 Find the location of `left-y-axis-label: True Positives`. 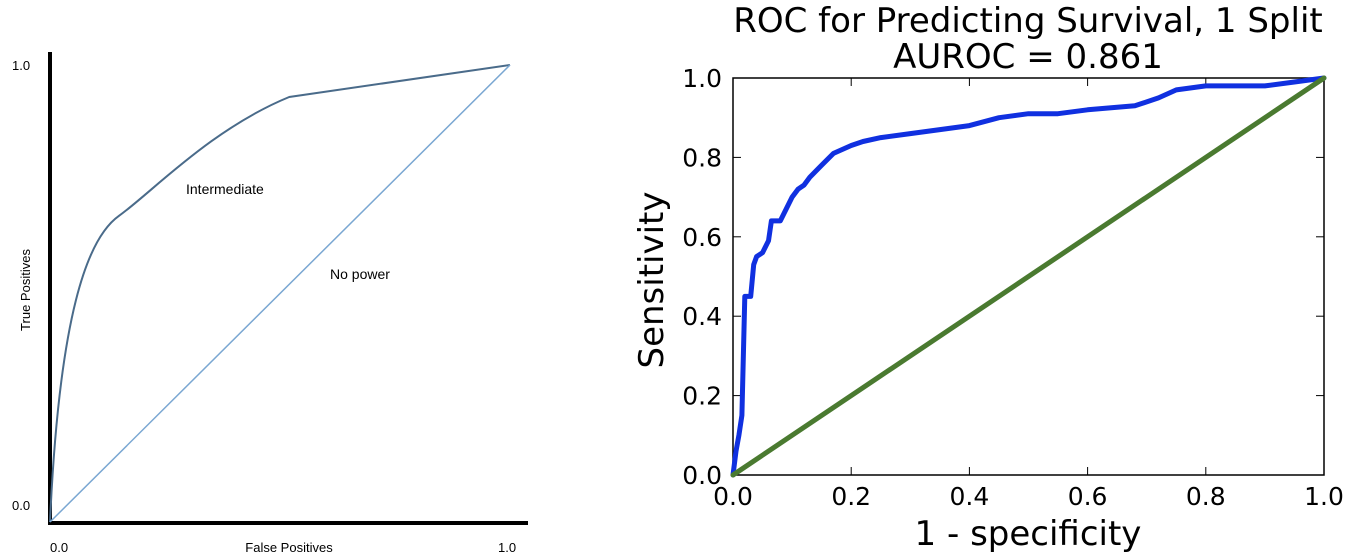

left-y-axis-label: True Positives is located at coordinates (25, 290).